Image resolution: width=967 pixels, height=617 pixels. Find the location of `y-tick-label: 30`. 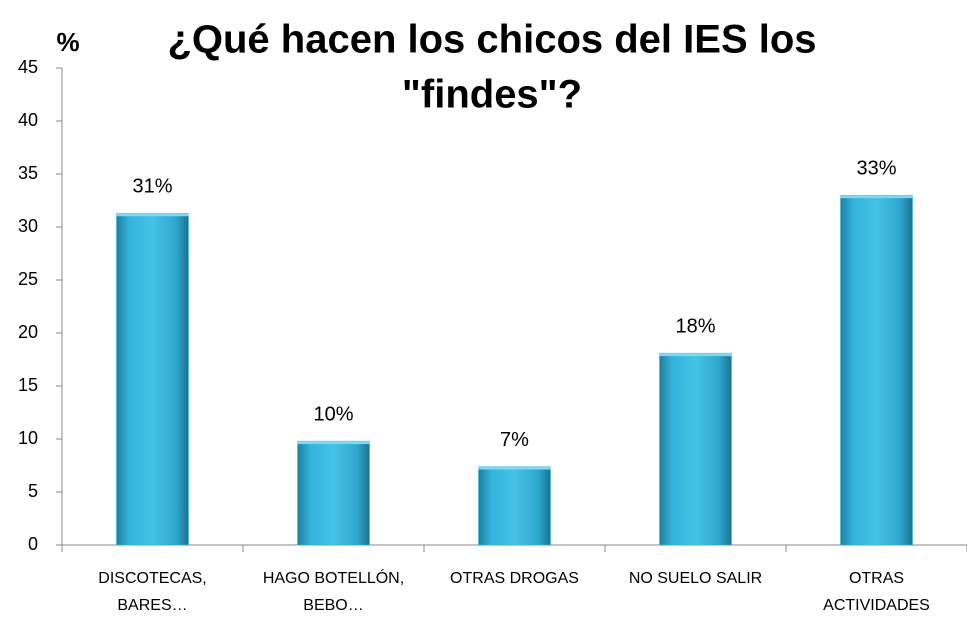

y-tick-label: 30 is located at coordinates (28, 226).